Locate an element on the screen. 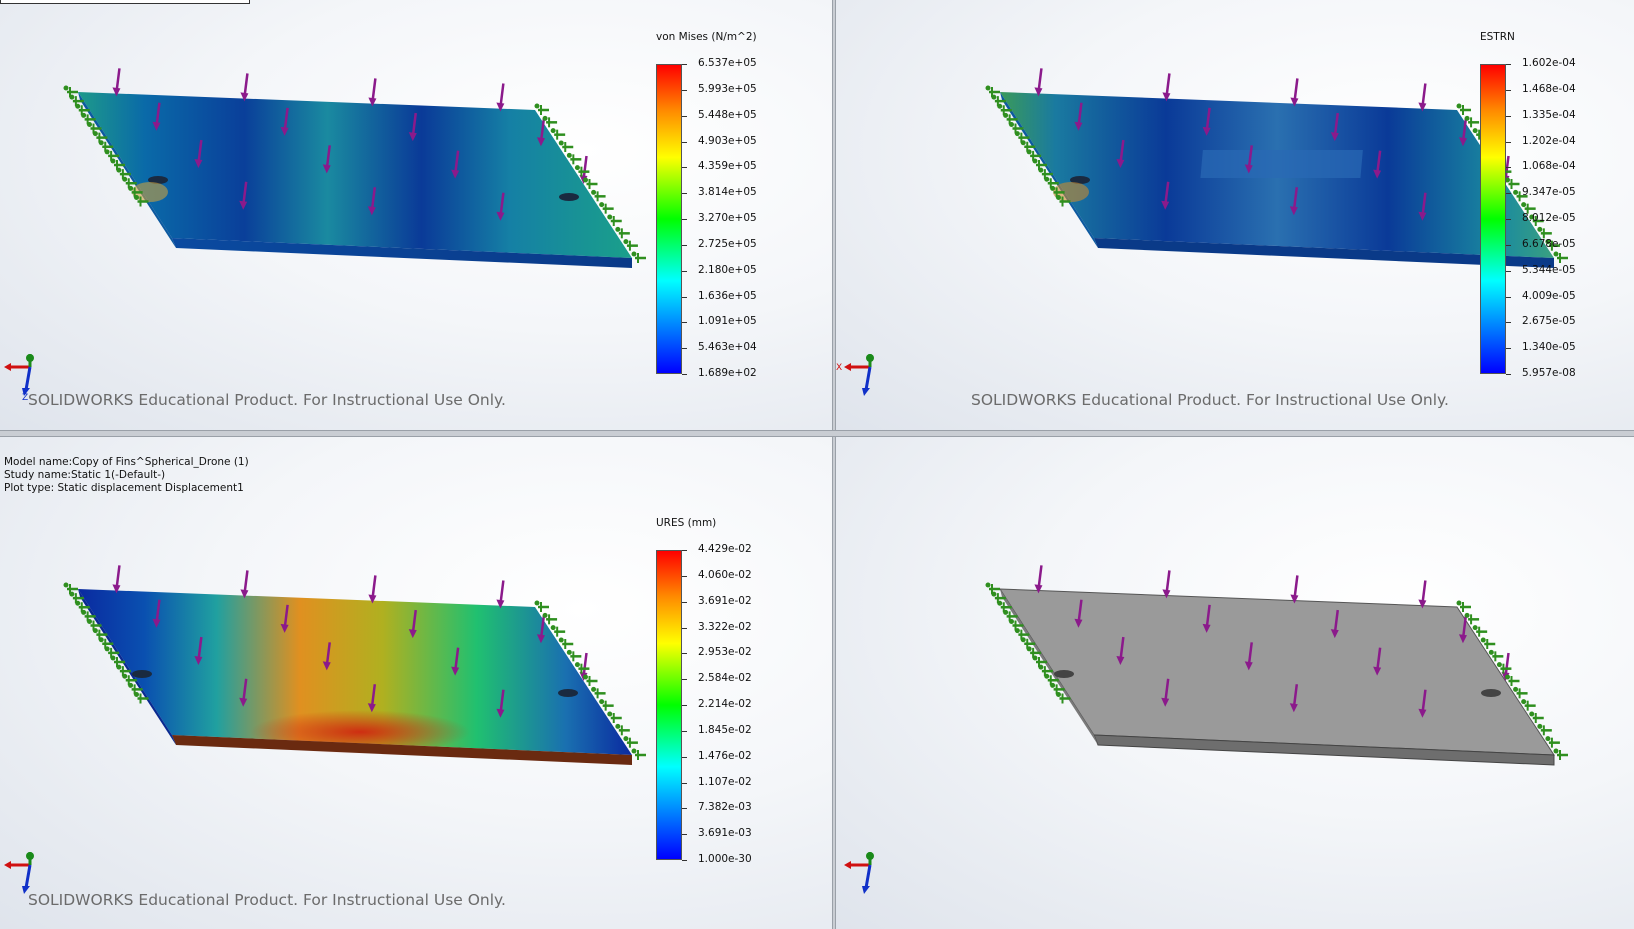 Image resolution: width=1634 pixels, height=929 pixels. legend-value-label: 9.347e-05 is located at coordinates (1549, 192).